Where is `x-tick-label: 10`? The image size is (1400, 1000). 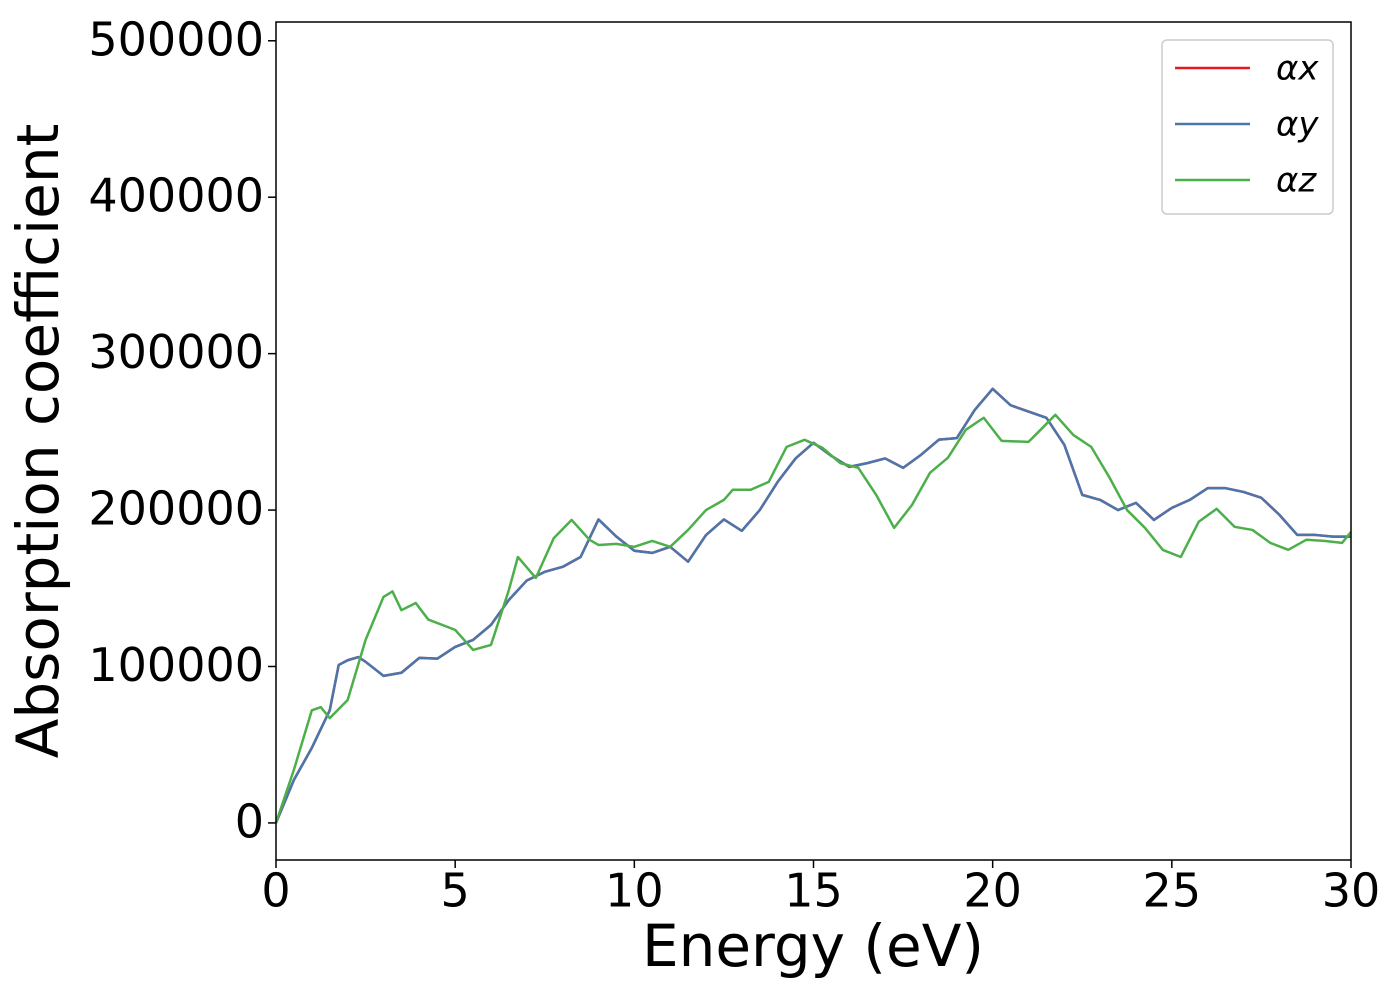 x-tick-label: 10 is located at coordinates (634, 891).